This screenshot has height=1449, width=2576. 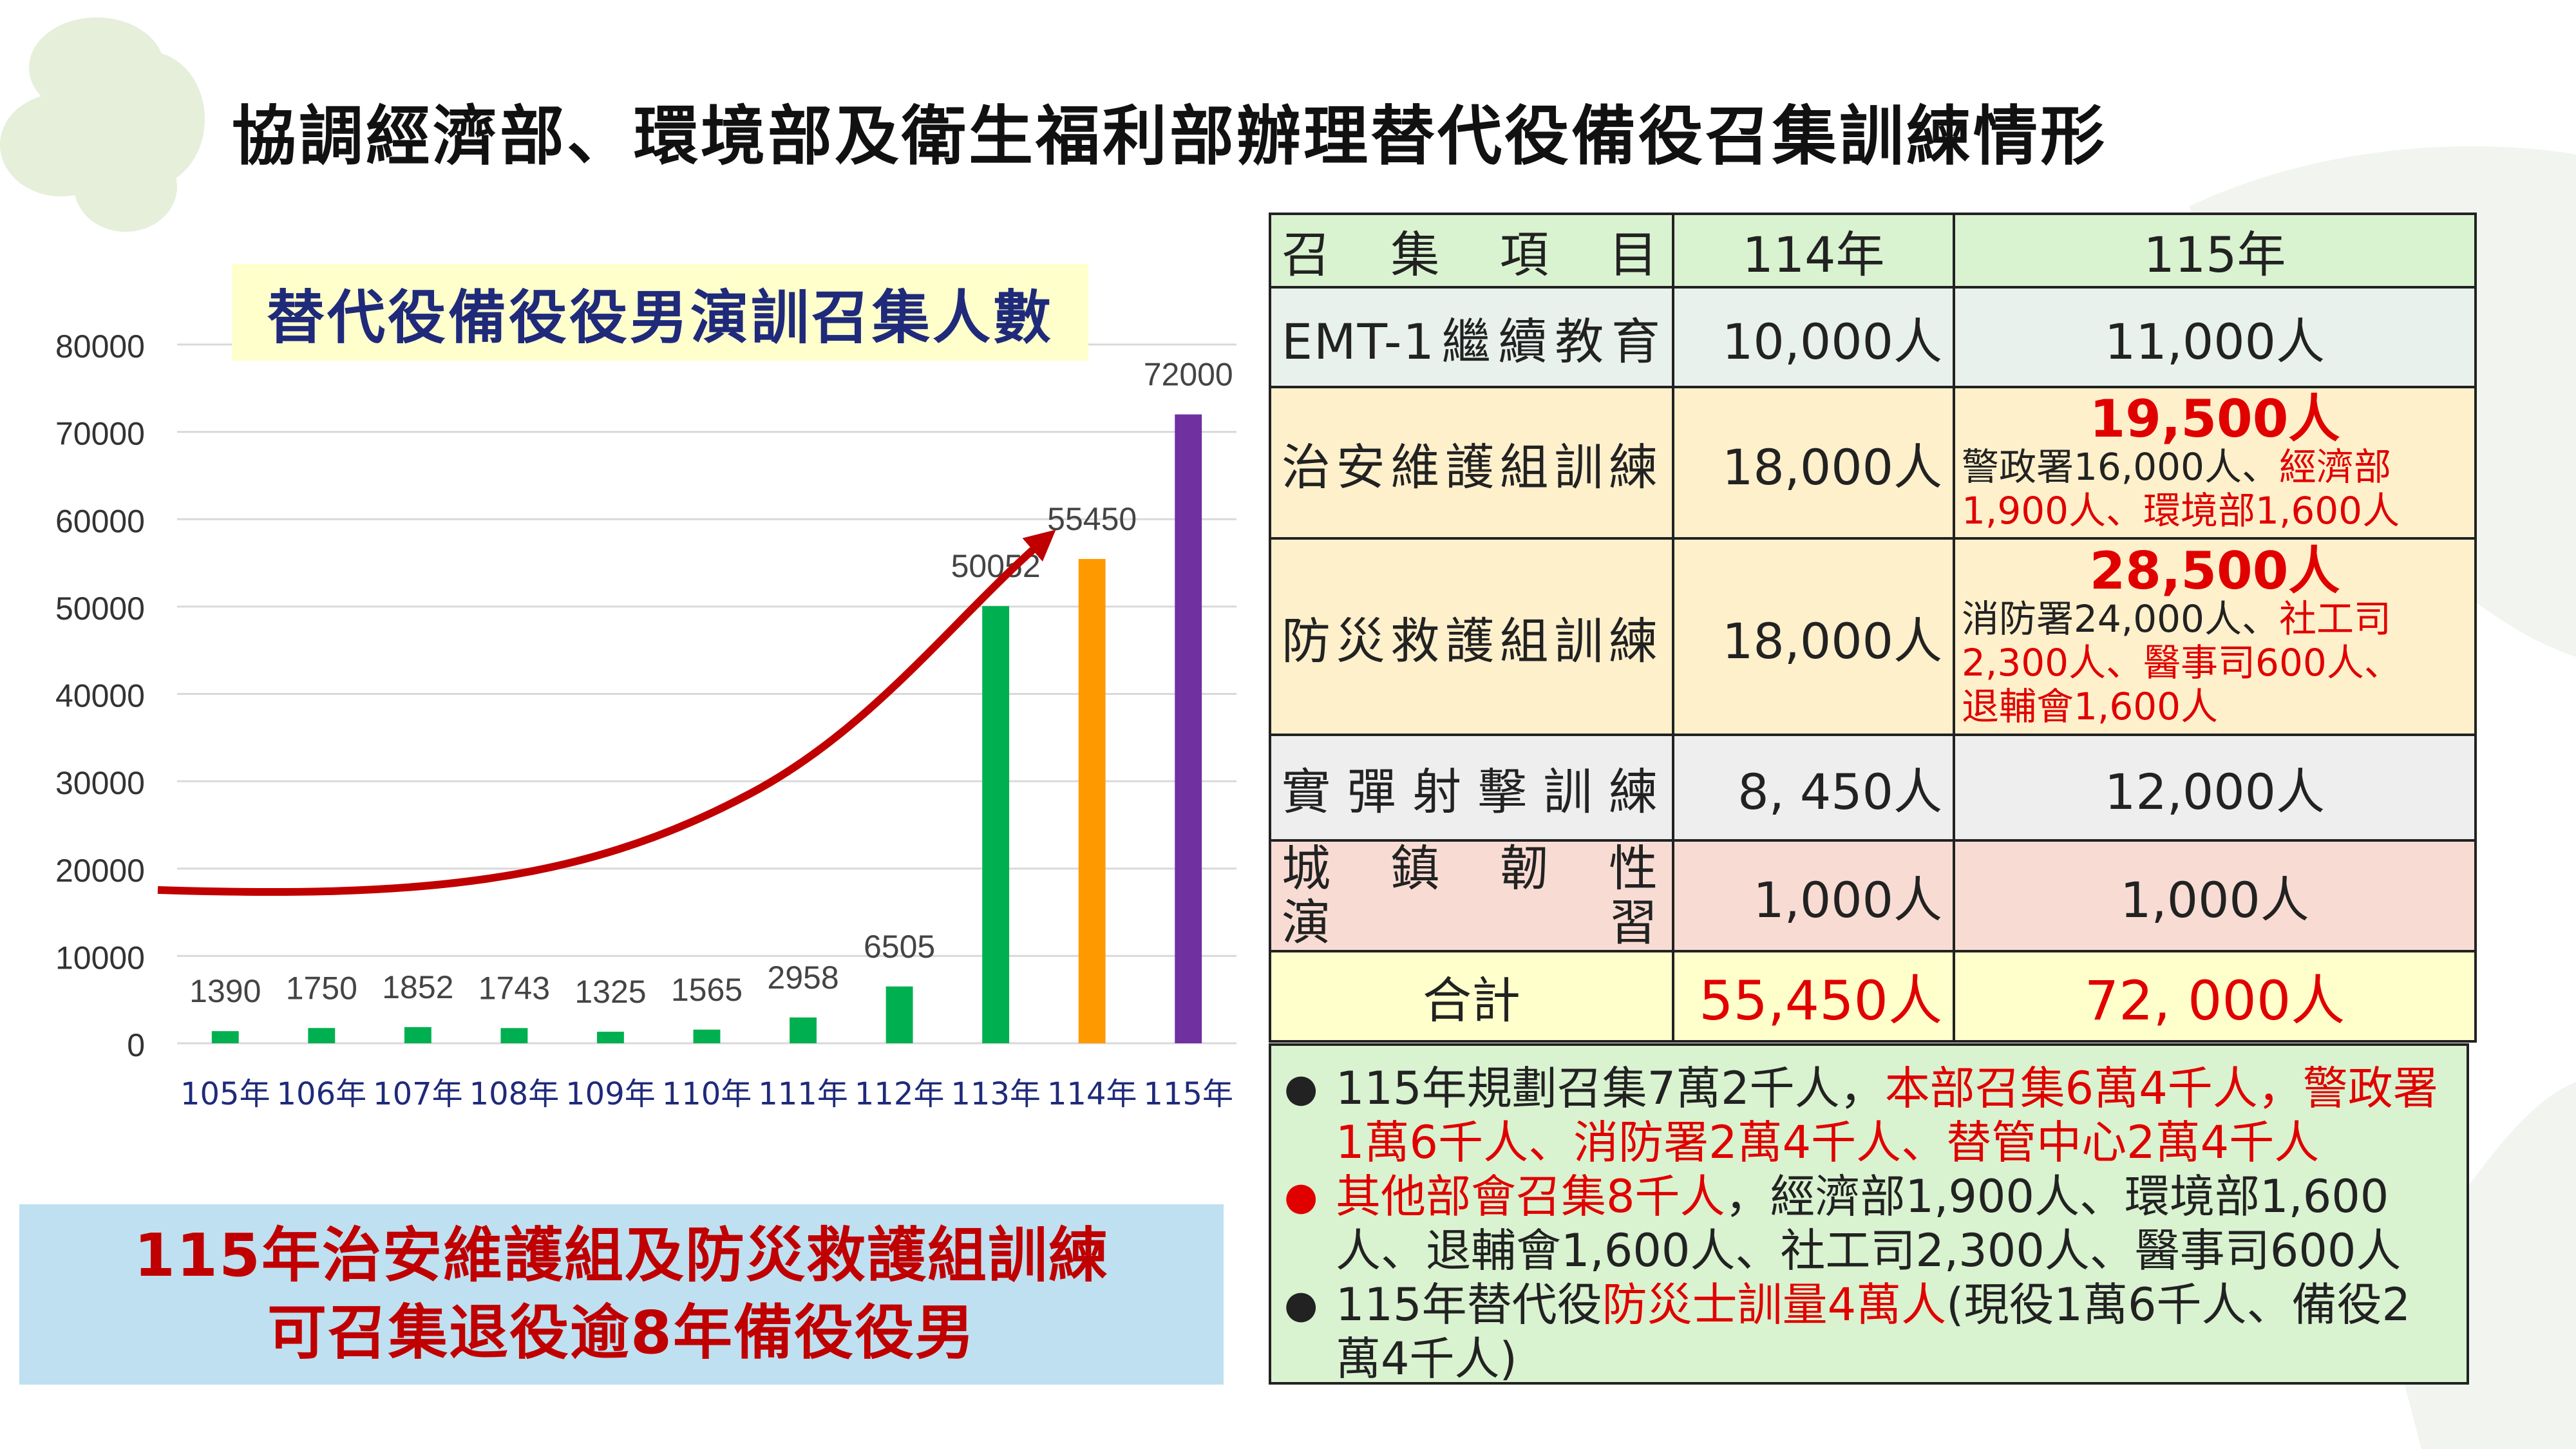 What do you see at coordinates (621, 1255) in the screenshot?
I see `summary-line-1: 115年治安維護組及防災救護組訓練` at bounding box center [621, 1255].